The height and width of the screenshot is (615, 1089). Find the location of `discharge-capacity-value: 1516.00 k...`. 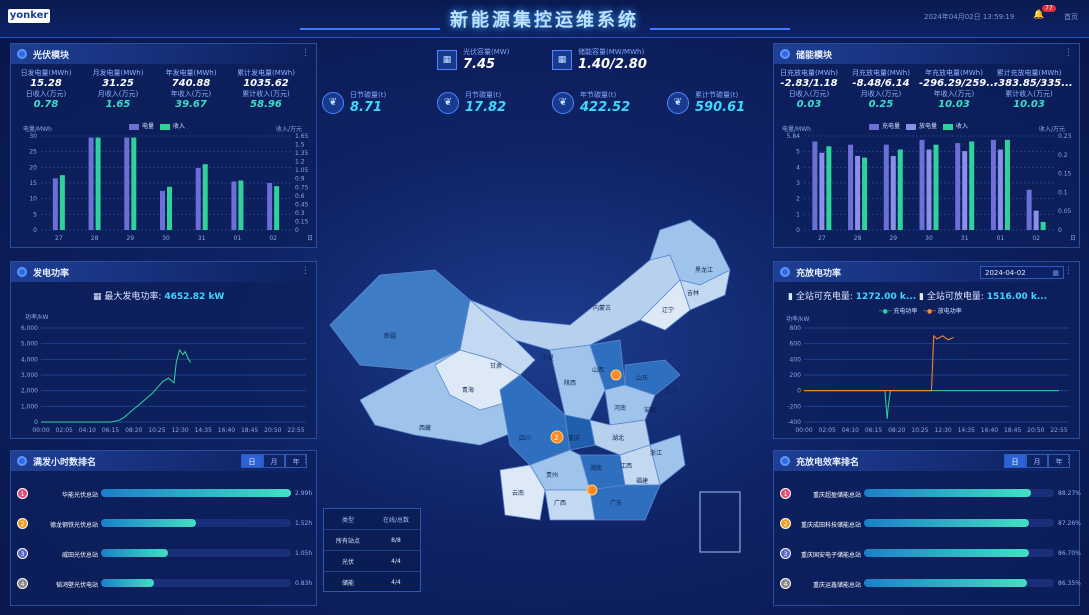

discharge-capacity-value: 1516.00 k... is located at coordinates (1017, 297).